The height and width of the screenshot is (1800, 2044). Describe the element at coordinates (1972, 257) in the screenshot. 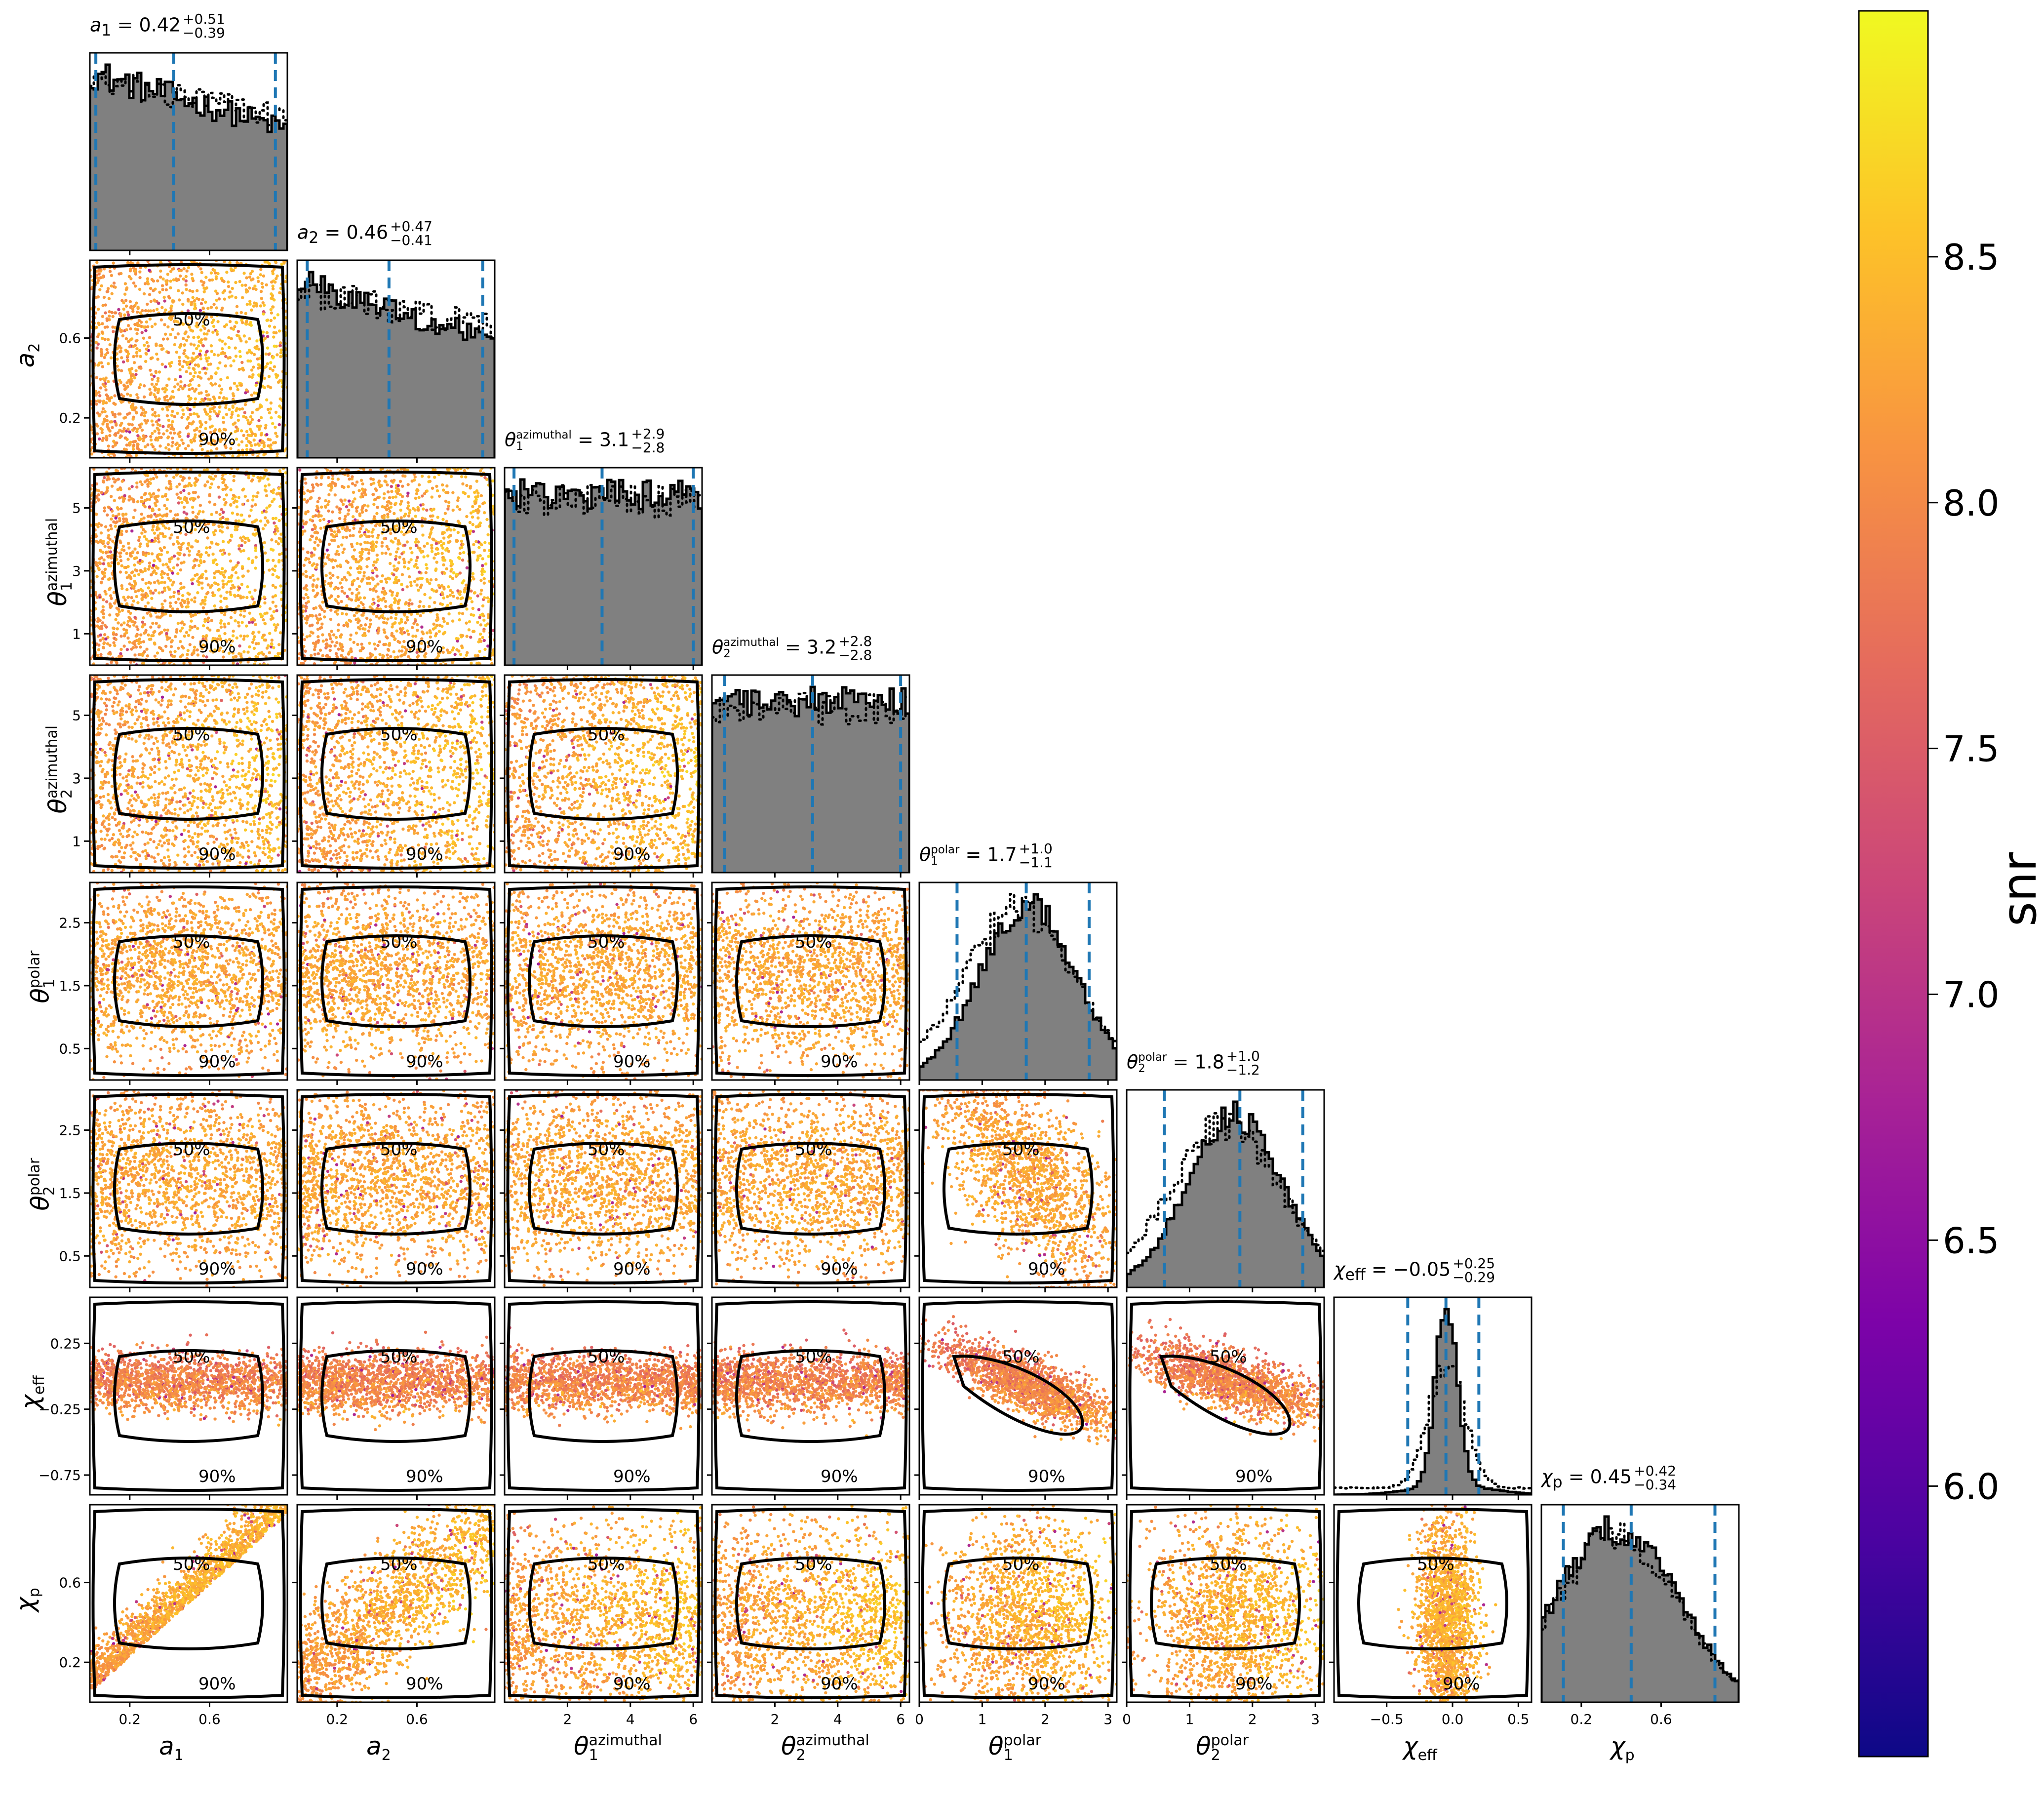

I see `colorbar-tick-label: 8.5` at that location.